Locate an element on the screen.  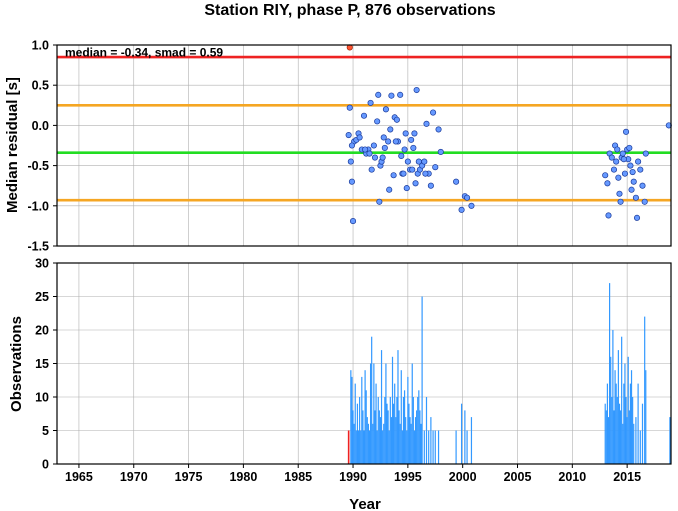
observations-y-axis-label: Observations is located at coordinates (16, 364).